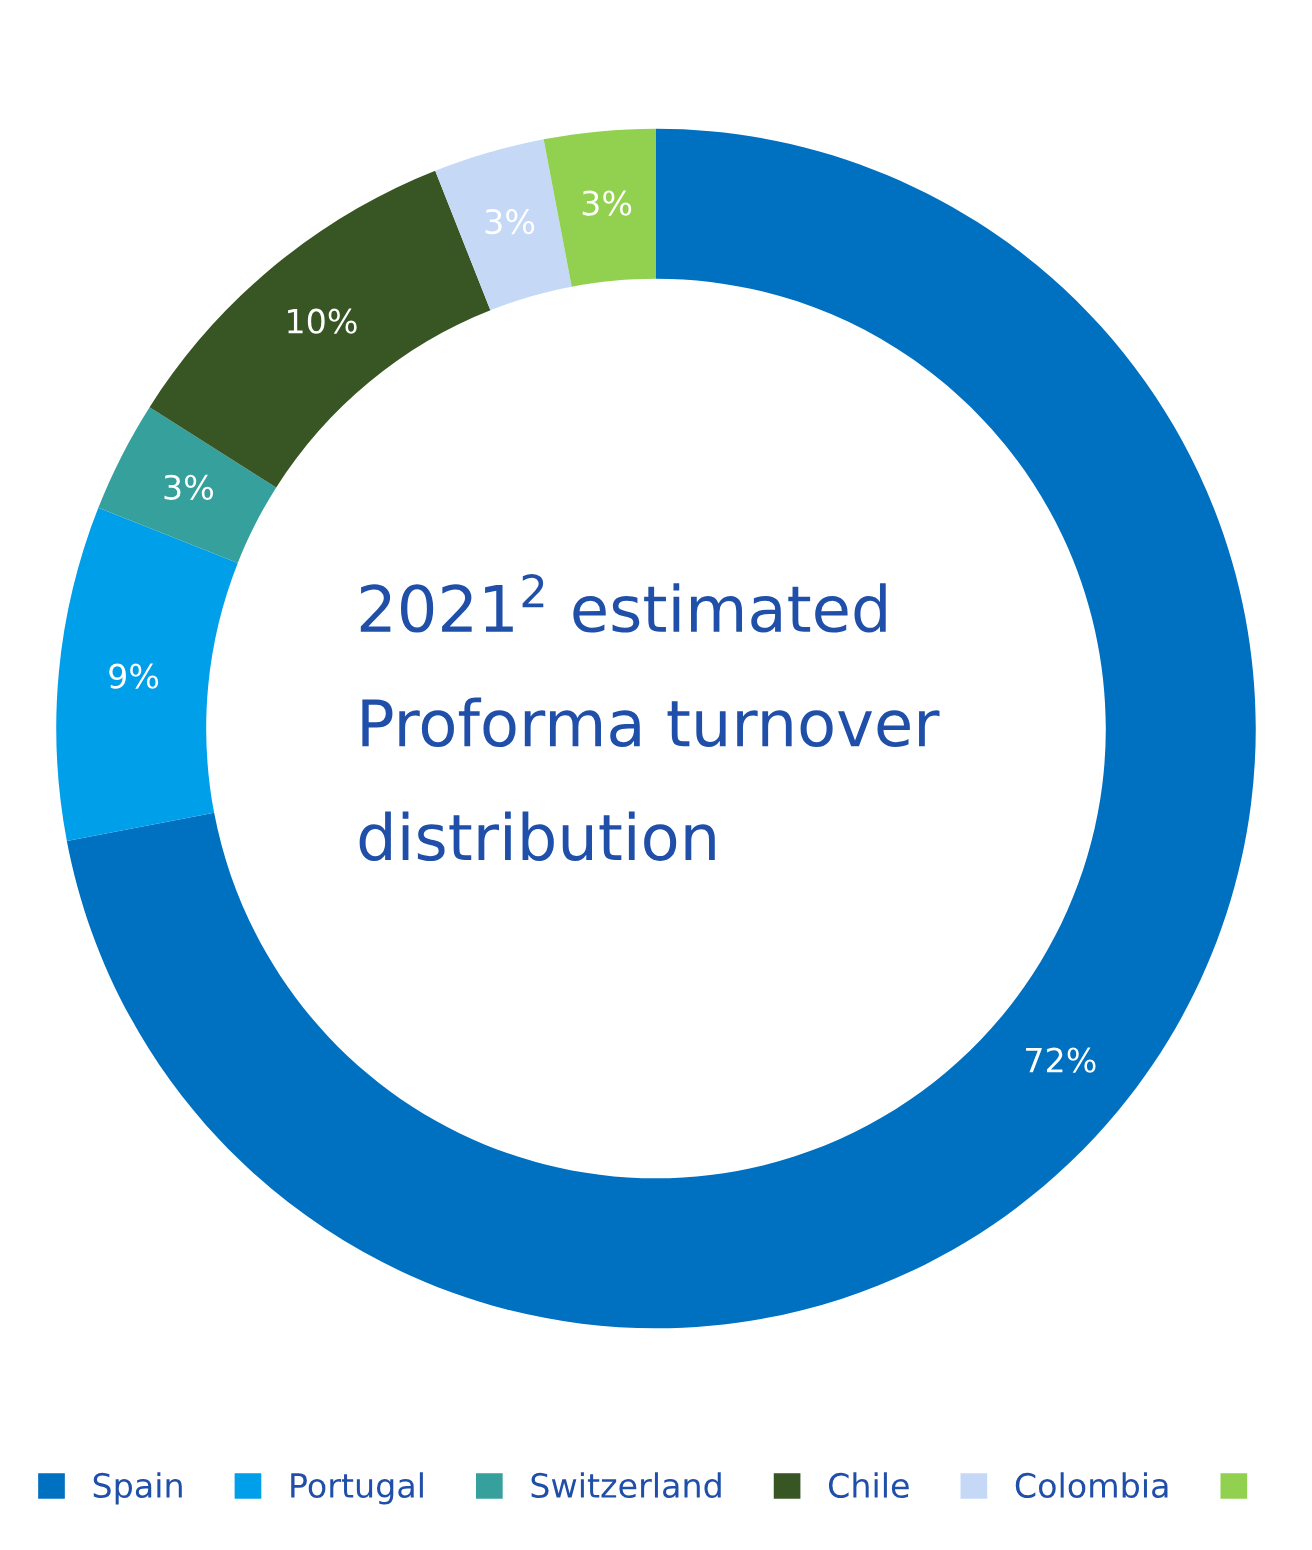 The height and width of the screenshot is (1550, 1312). Describe the element at coordinates (649, 717) in the screenshot. I see `text: 2021$^{2}$ estimated Proforma turnover distribution` at that location.